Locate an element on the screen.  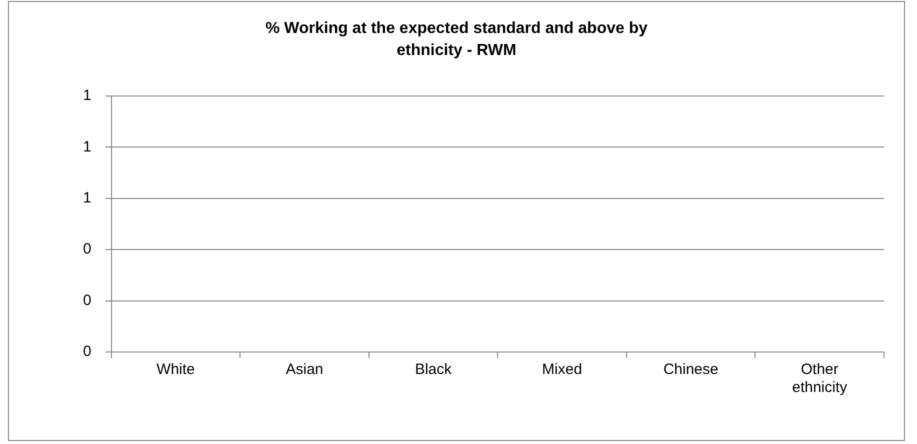
chart-title: % Working at the expected standard and above by ethnicity - RWM is located at coordinates (456, 40).